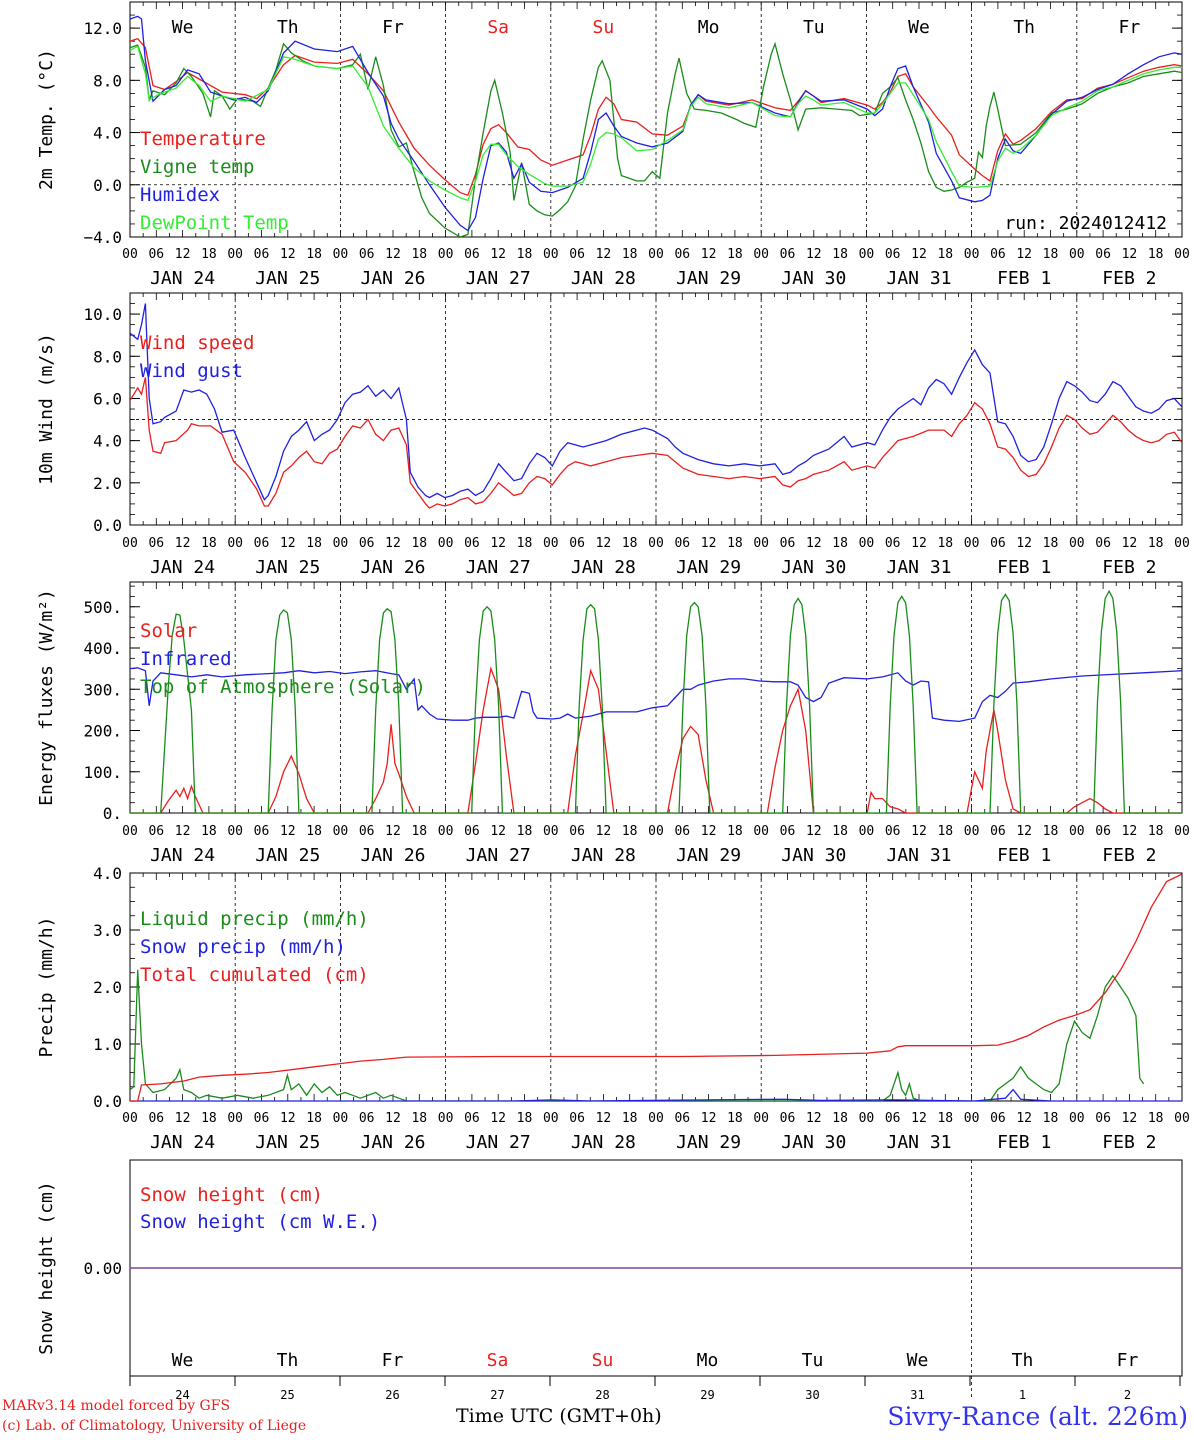  What do you see at coordinates (392, 1395) in the screenshot?
I see `snow-day-number: 26` at bounding box center [392, 1395].